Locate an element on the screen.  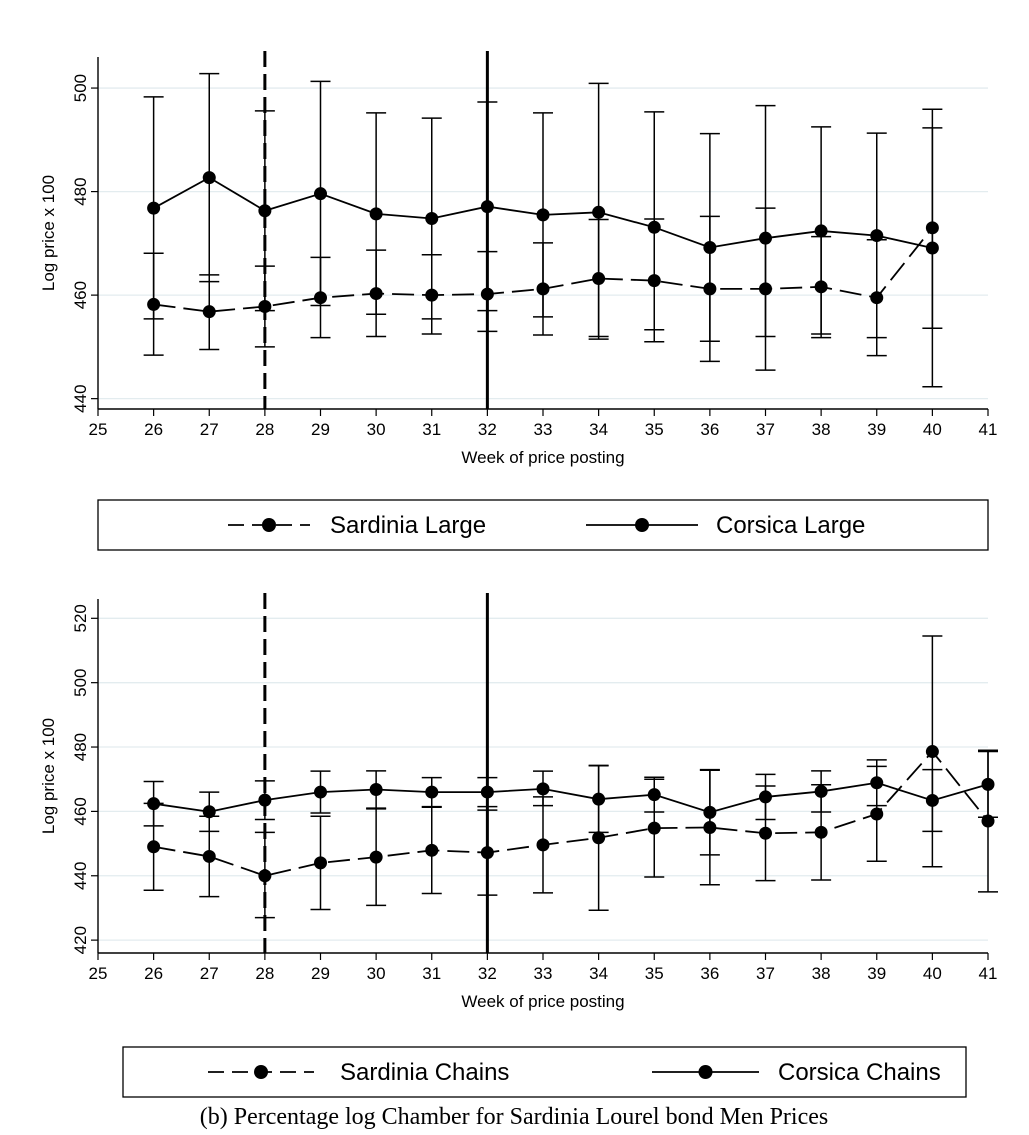
legend-sardinia-chains-marker is located at coordinates (261, 1072).